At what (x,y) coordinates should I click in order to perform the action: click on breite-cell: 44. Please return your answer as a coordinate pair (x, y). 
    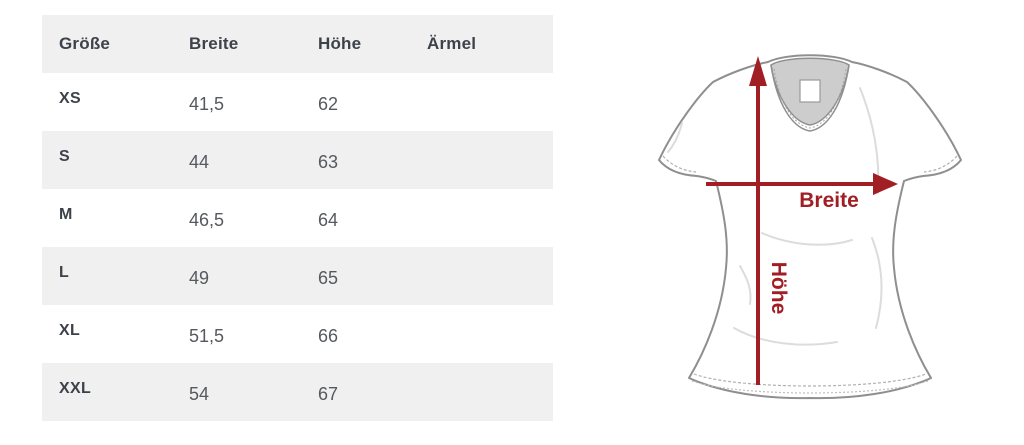
    Looking at the image, I should click on (199, 161).